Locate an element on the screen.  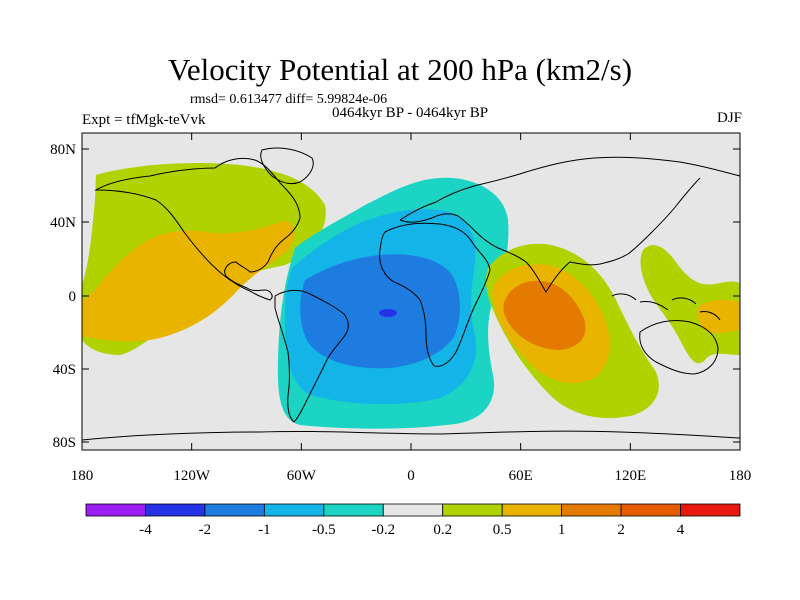
season-label: DJF is located at coordinates (729, 118).